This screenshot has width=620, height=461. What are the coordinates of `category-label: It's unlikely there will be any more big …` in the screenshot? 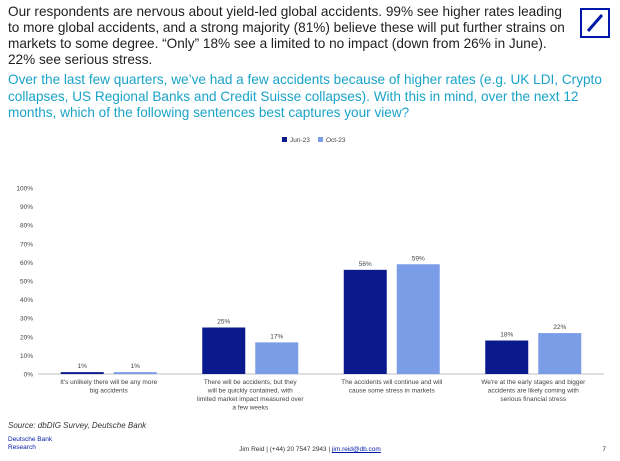 It's located at (108, 387).